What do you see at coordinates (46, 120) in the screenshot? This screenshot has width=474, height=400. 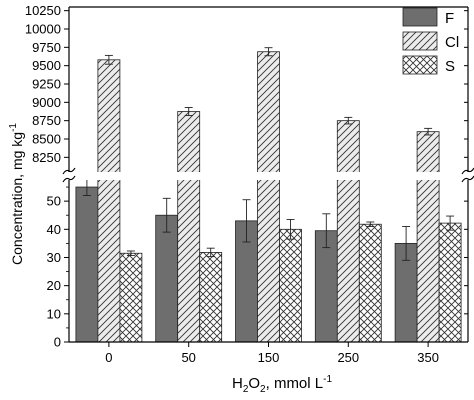 I see `y-tick-label: 8750` at bounding box center [46, 120].